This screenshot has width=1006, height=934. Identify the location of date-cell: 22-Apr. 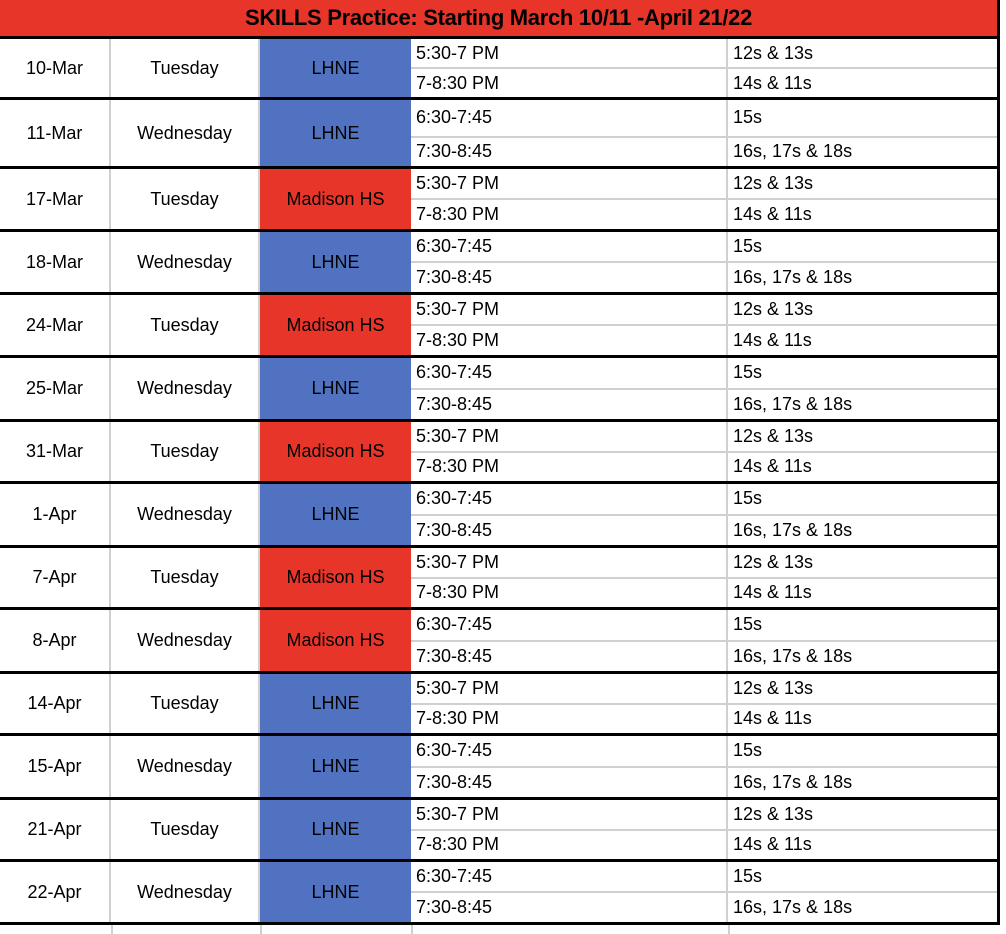
(55, 892).